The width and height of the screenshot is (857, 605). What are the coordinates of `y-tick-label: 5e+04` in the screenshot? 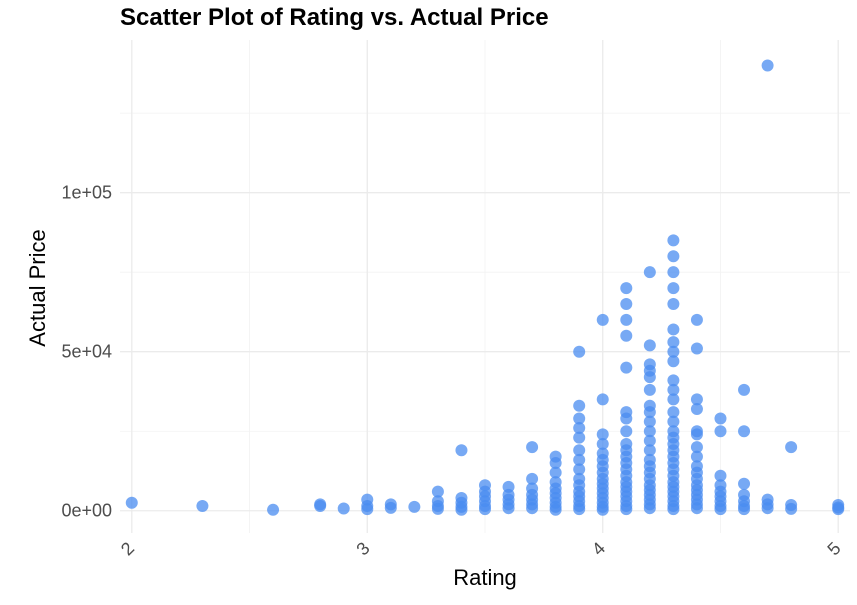 It's located at (86, 352).